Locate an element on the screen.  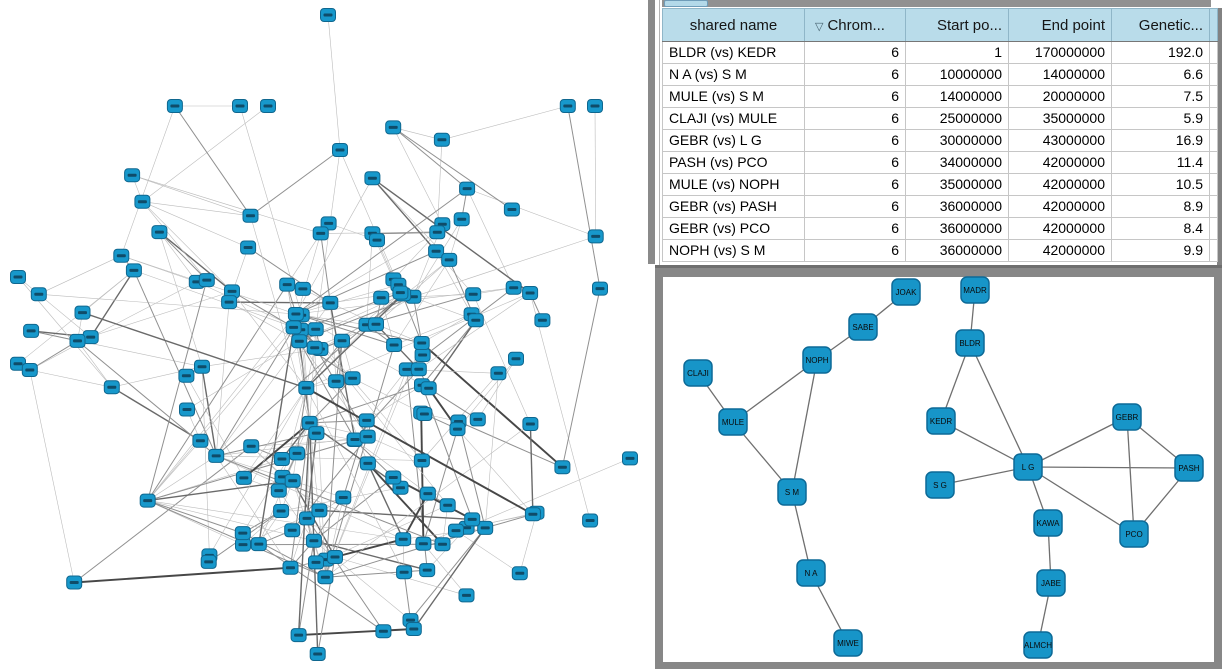
table-row: NOPH (vs) S M 6 36000000 42000000 9.9 is located at coordinates (940, 250).